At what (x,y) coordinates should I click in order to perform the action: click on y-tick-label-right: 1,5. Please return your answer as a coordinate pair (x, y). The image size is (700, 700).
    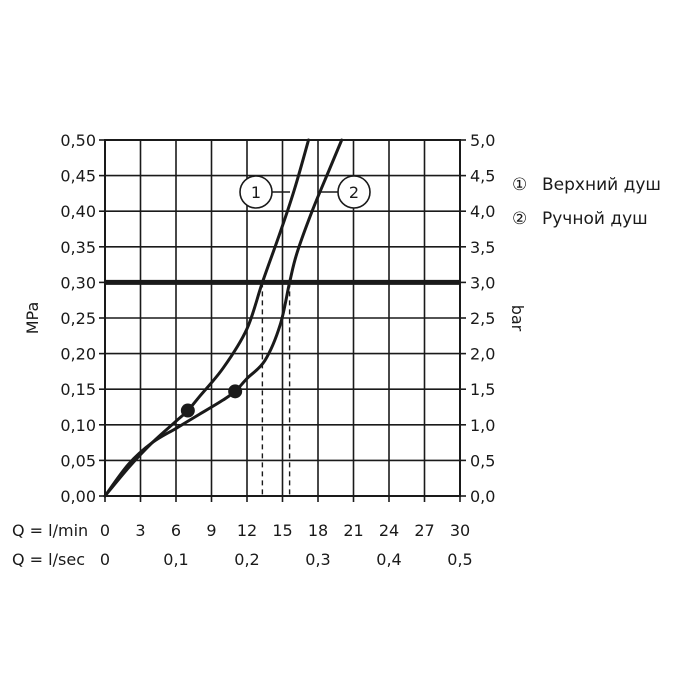
    Looking at the image, I should click on (482, 389).